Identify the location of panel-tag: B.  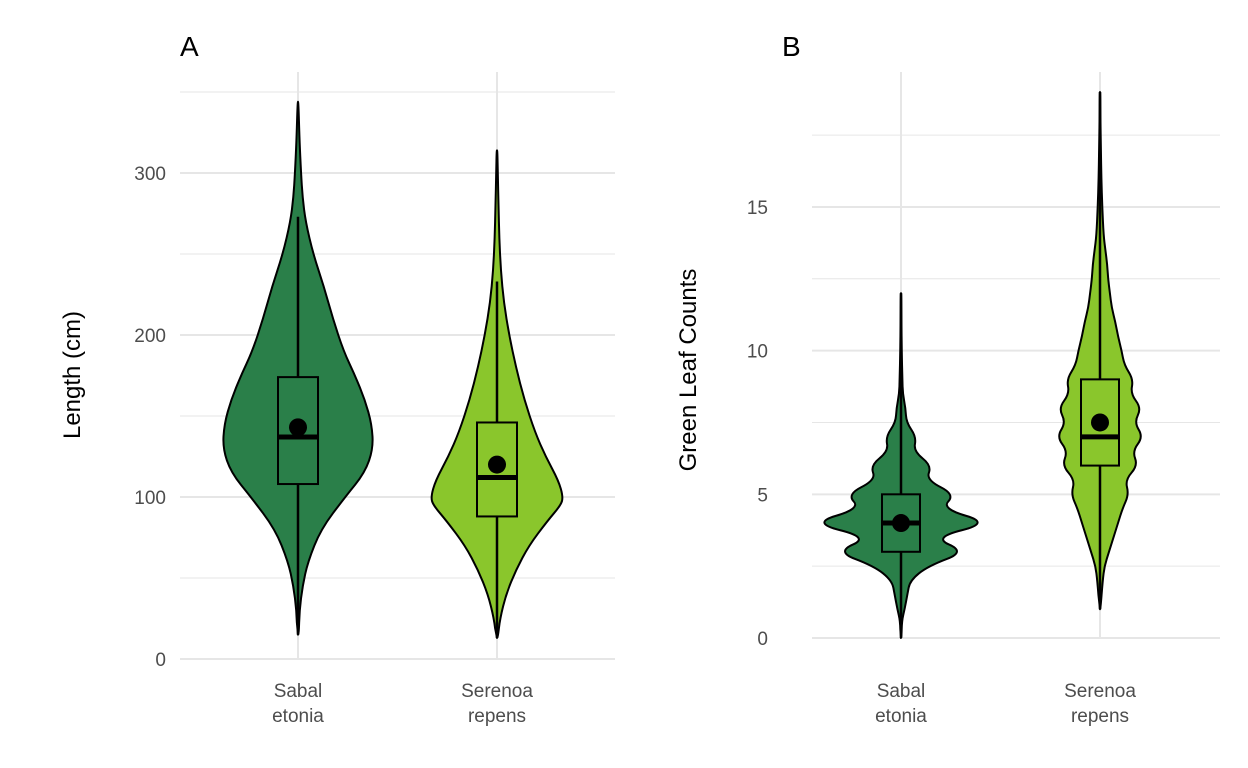
(791, 46).